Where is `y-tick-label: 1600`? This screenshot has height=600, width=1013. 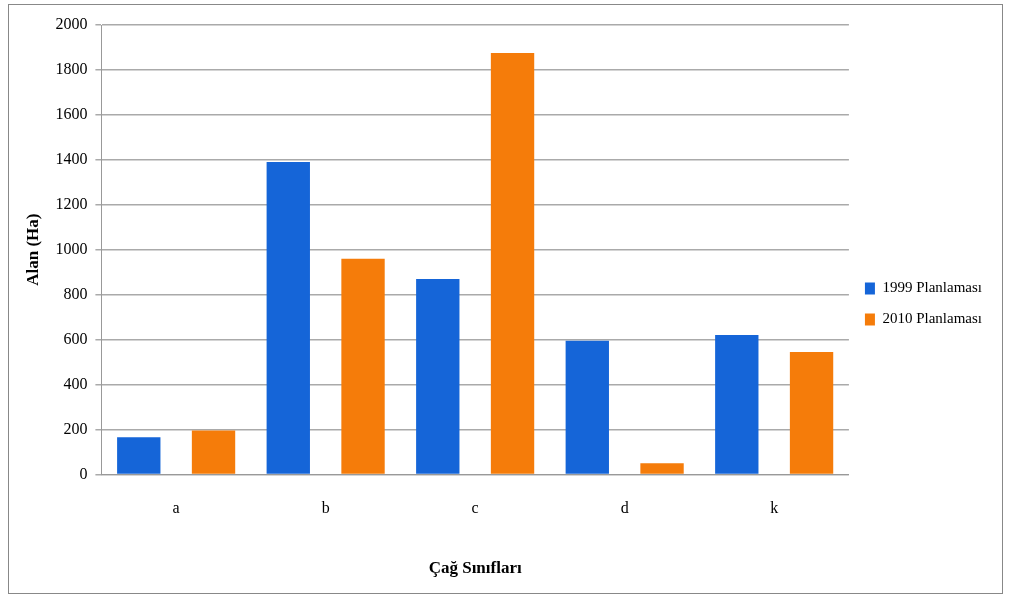 y-tick-label: 1600 is located at coordinates (71, 114).